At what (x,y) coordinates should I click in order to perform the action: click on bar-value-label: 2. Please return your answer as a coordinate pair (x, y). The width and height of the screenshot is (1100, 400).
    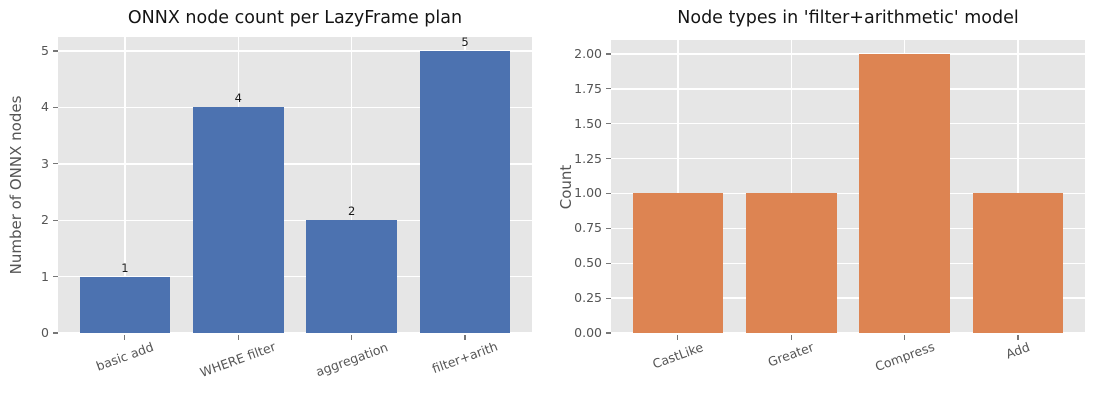
    Looking at the image, I should click on (352, 211).